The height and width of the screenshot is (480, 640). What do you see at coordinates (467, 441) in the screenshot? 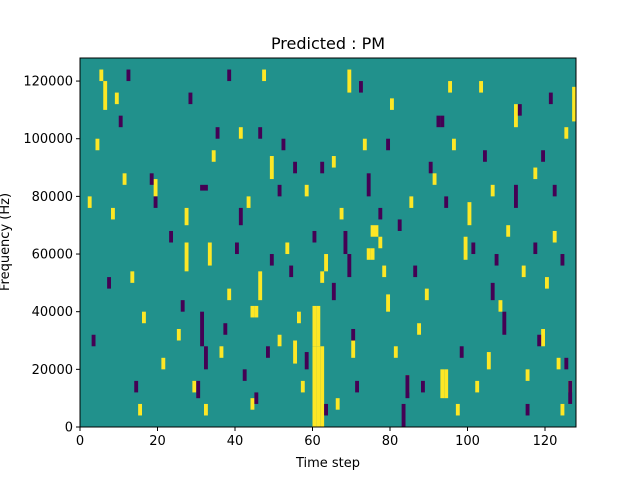
I see `x-tick-label: 100` at bounding box center [467, 441].